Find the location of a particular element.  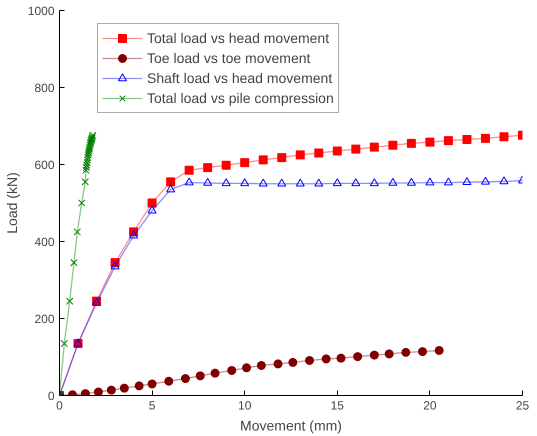

x-tick-label: 15 is located at coordinates (337, 405).